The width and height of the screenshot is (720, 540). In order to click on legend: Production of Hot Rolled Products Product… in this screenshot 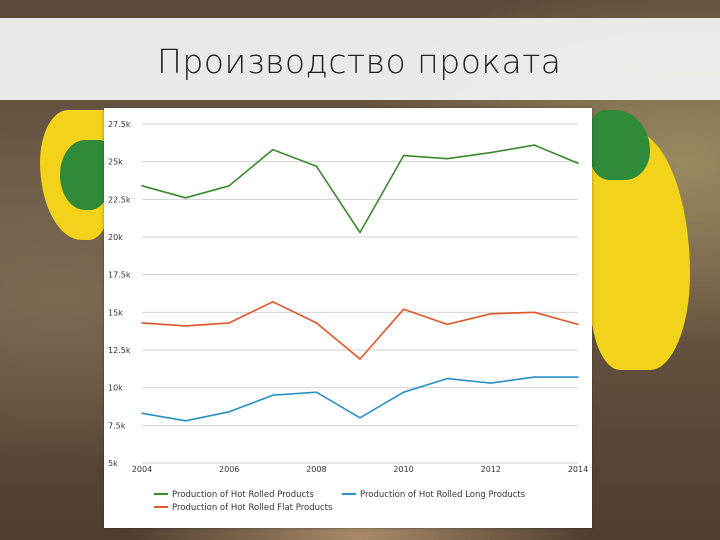, I will do `click(340, 501)`.